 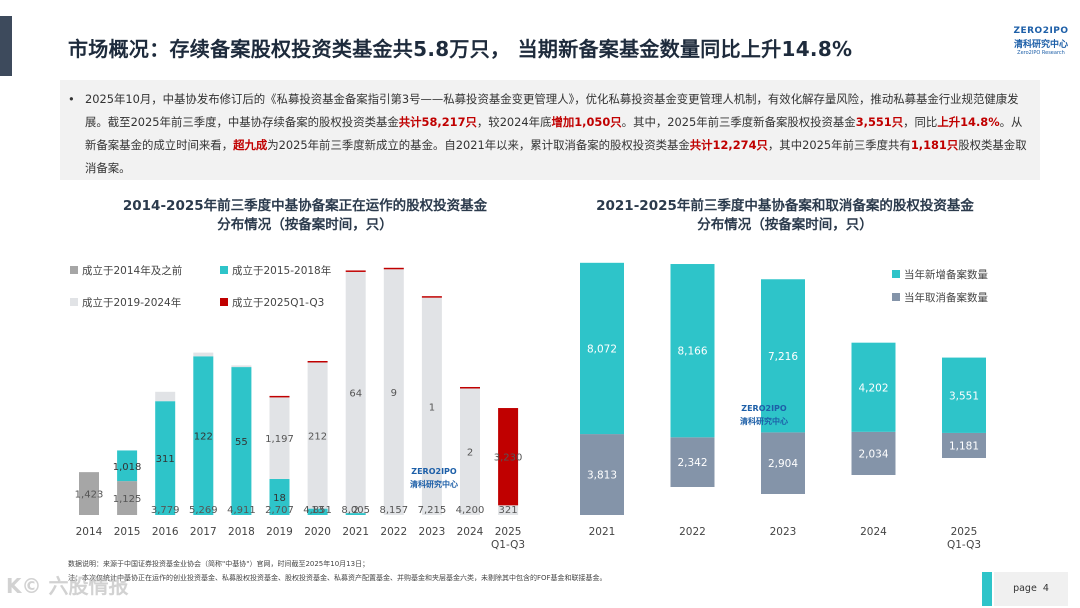 What do you see at coordinates (305, 225) in the screenshot?
I see `left-chart-title-line2: 分布情况（按备案时间，只）` at bounding box center [305, 225].